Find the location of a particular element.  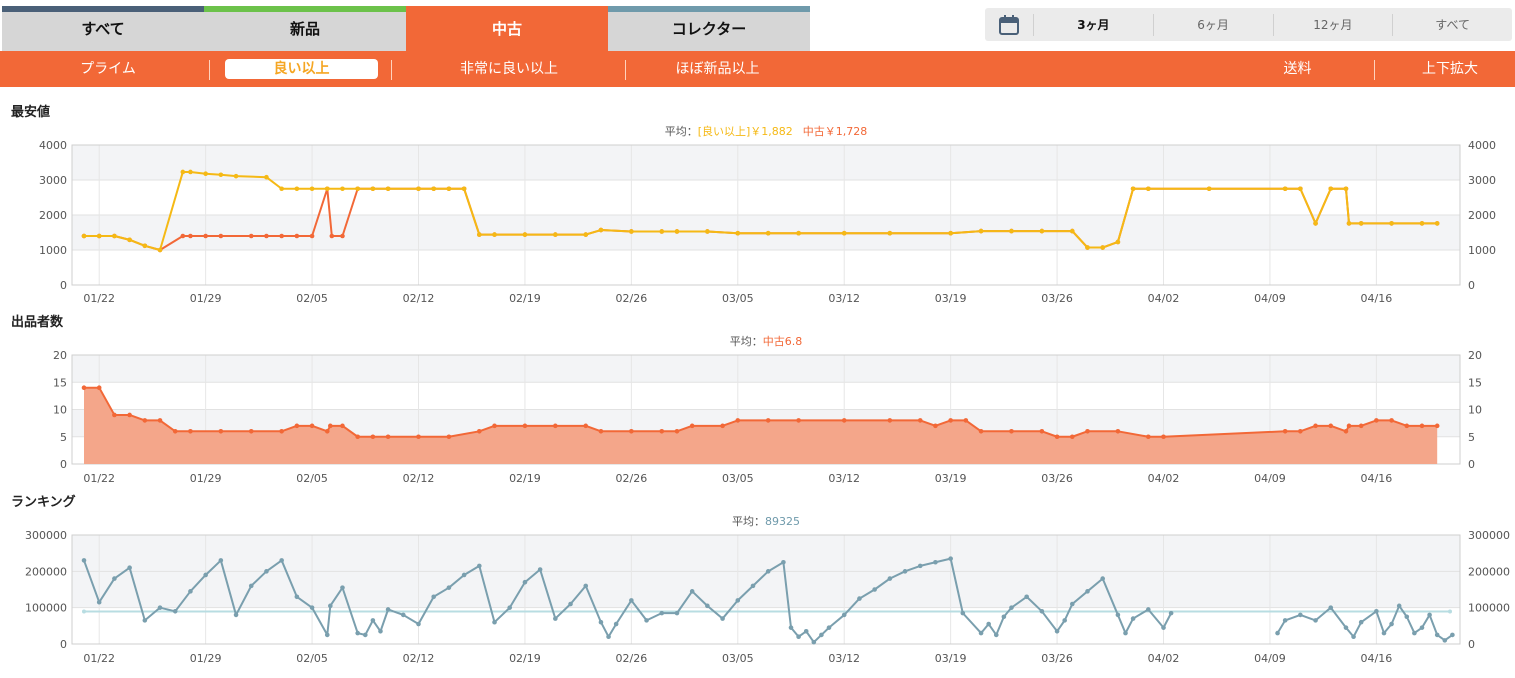

range-6-months: 6ヶ月 is located at coordinates (1212, 24).